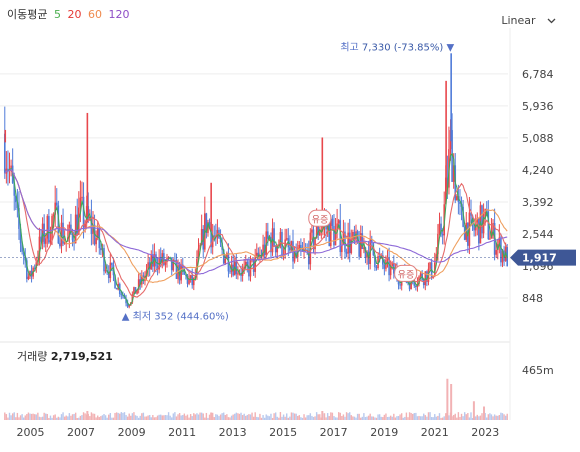 The width and height of the screenshot is (580, 452). I want to click on scale-dropdown: Linear, so click(528, 20).